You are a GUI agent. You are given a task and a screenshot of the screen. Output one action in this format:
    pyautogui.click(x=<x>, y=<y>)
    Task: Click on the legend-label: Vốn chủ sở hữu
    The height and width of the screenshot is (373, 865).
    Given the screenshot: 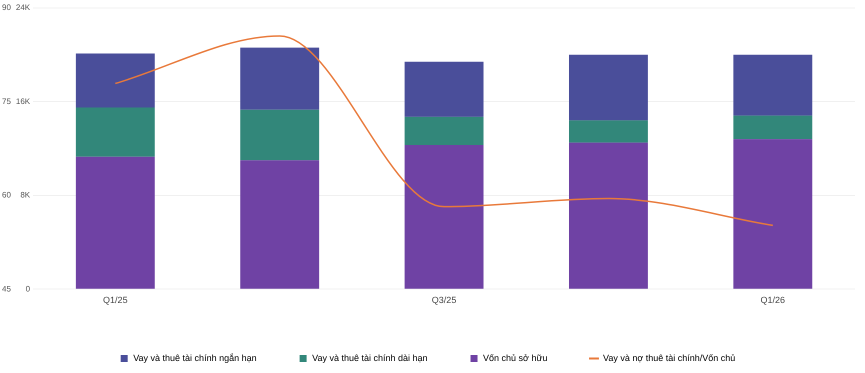 What is the action you would take?
    pyautogui.click(x=515, y=357)
    